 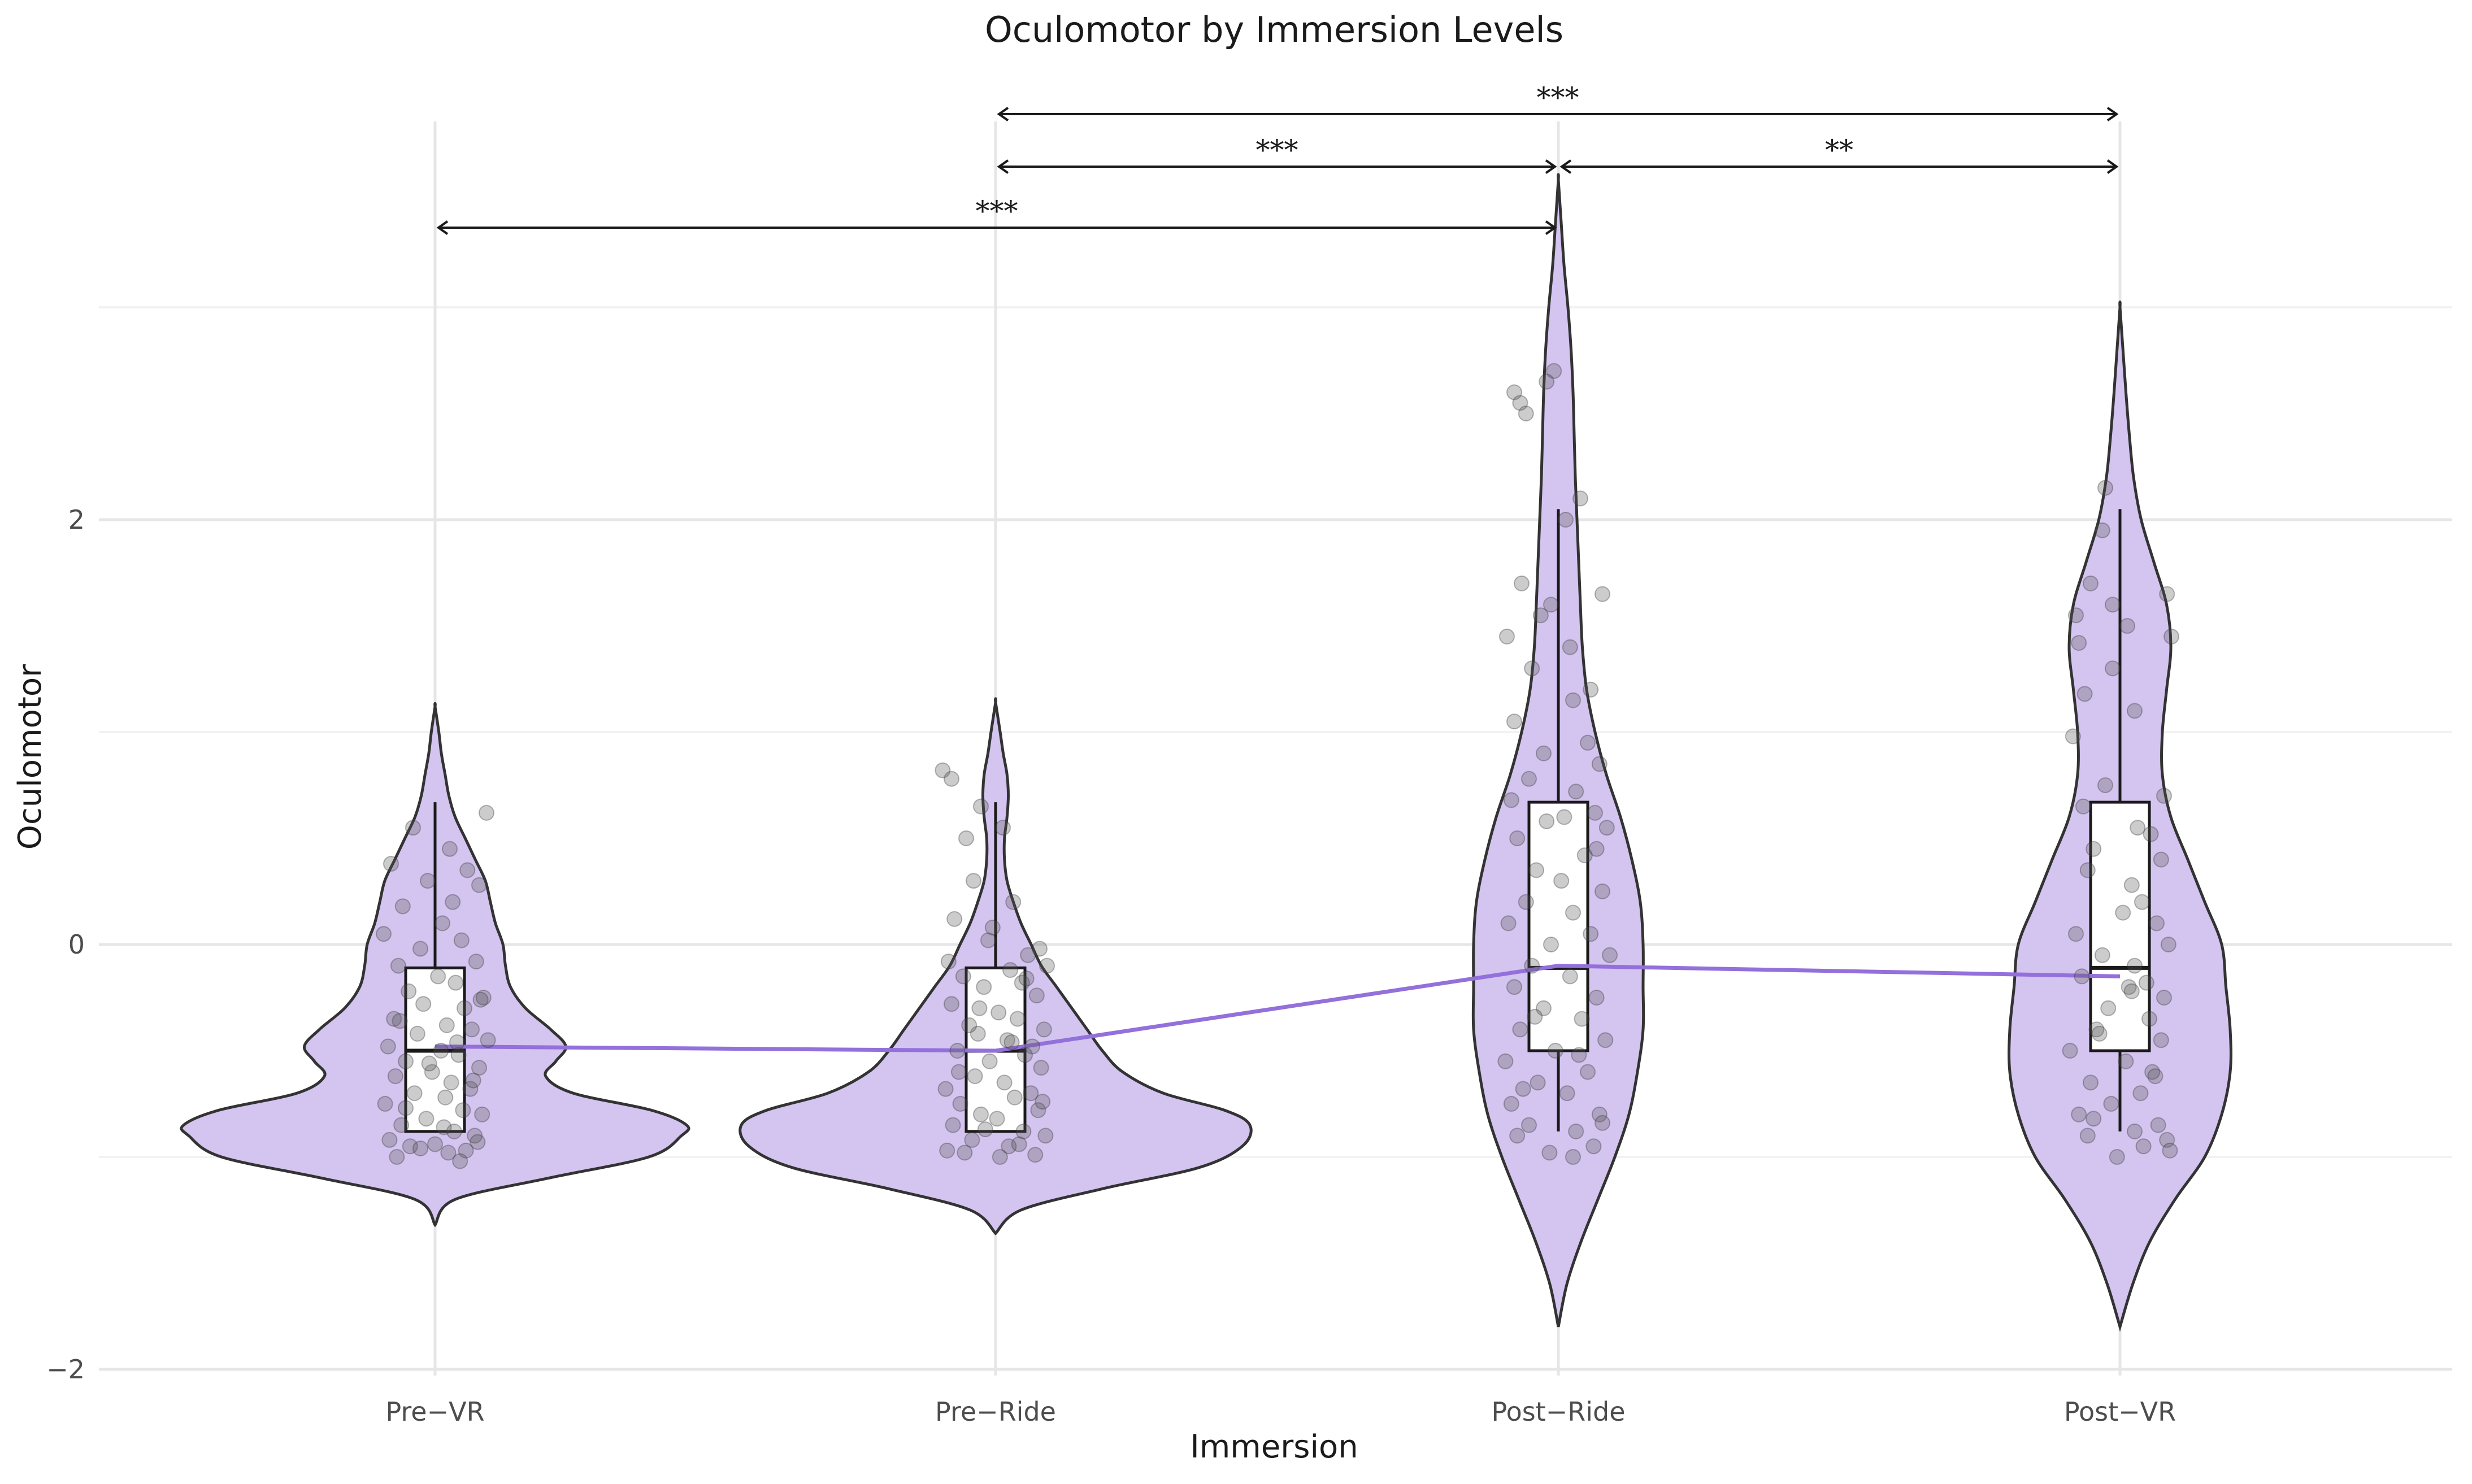 What do you see at coordinates (1558, 1412) in the screenshot?
I see `x-tick-label: Post−Ride` at bounding box center [1558, 1412].